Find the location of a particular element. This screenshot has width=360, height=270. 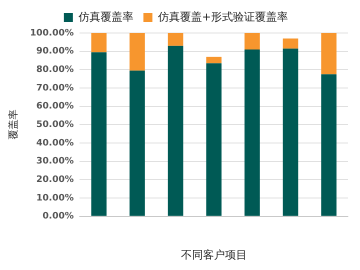

y-tick-label: 70.00% is located at coordinates (55, 88).